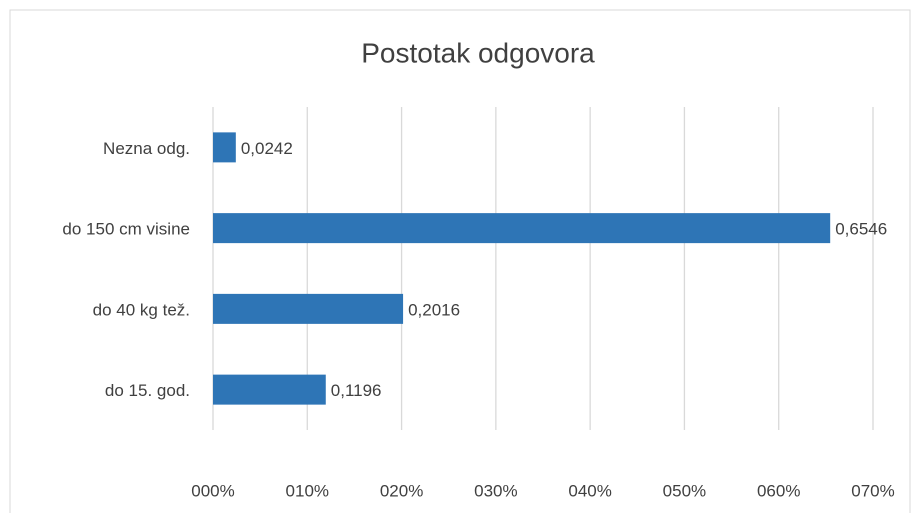 Image resolution: width=920 pixels, height=513 pixels. Describe the element at coordinates (478, 52) in the screenshot. I see `chart-title: Postotak odgovora` at that location.